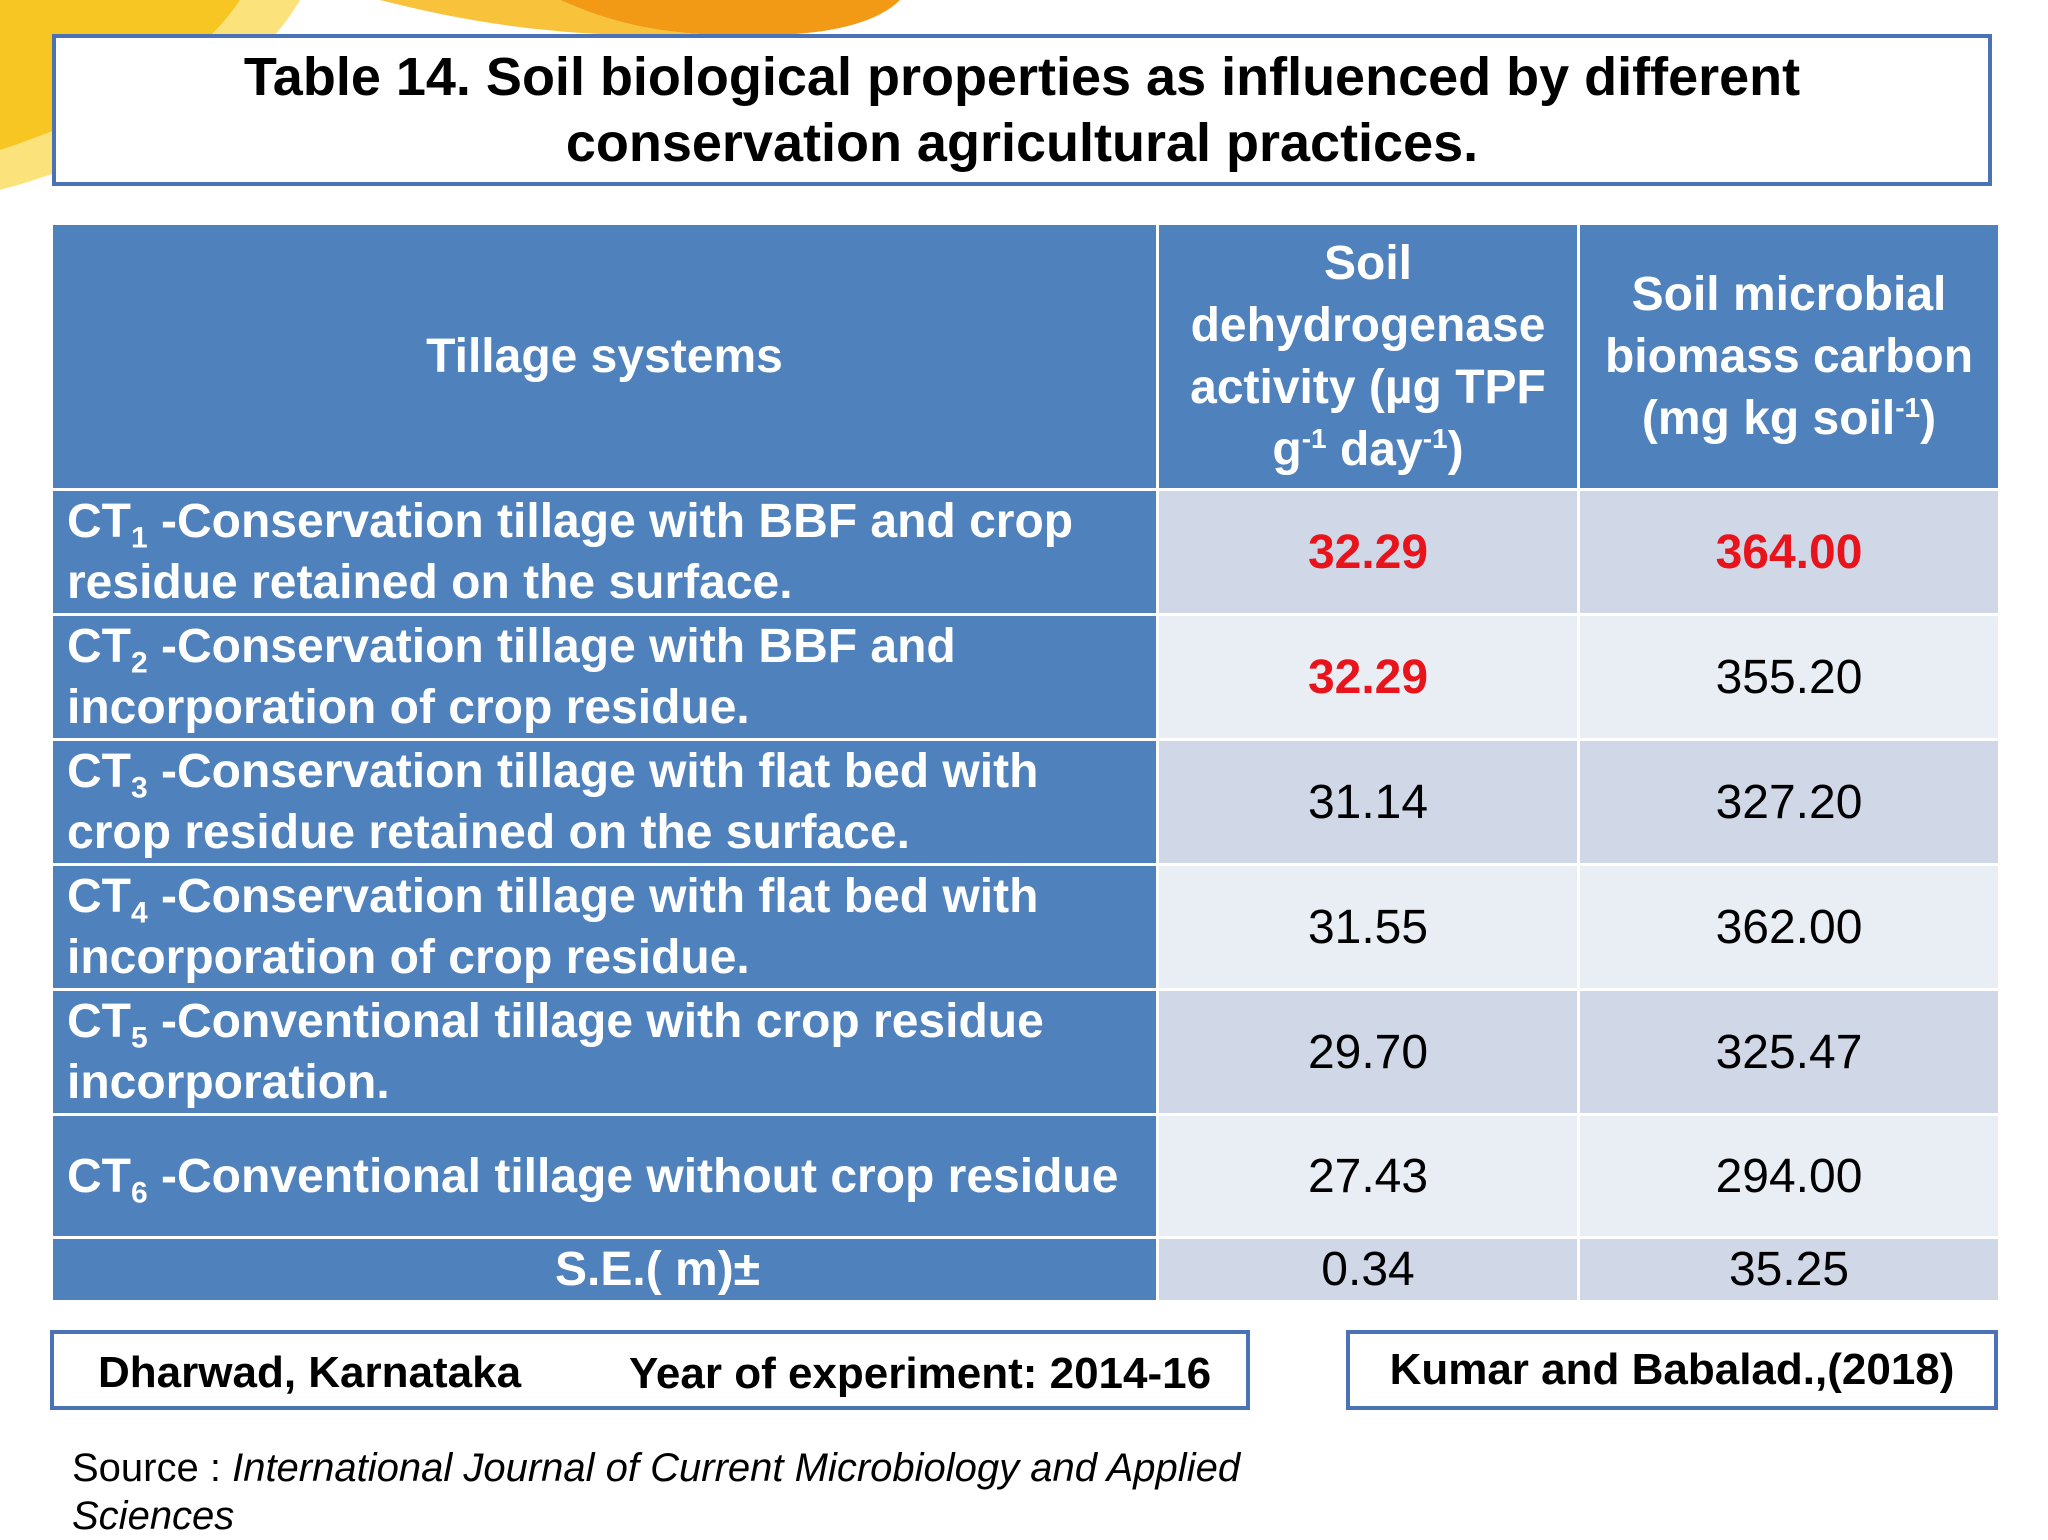  I want to click on biomass-value-ct6: 294.00, so click(1789, 1176).